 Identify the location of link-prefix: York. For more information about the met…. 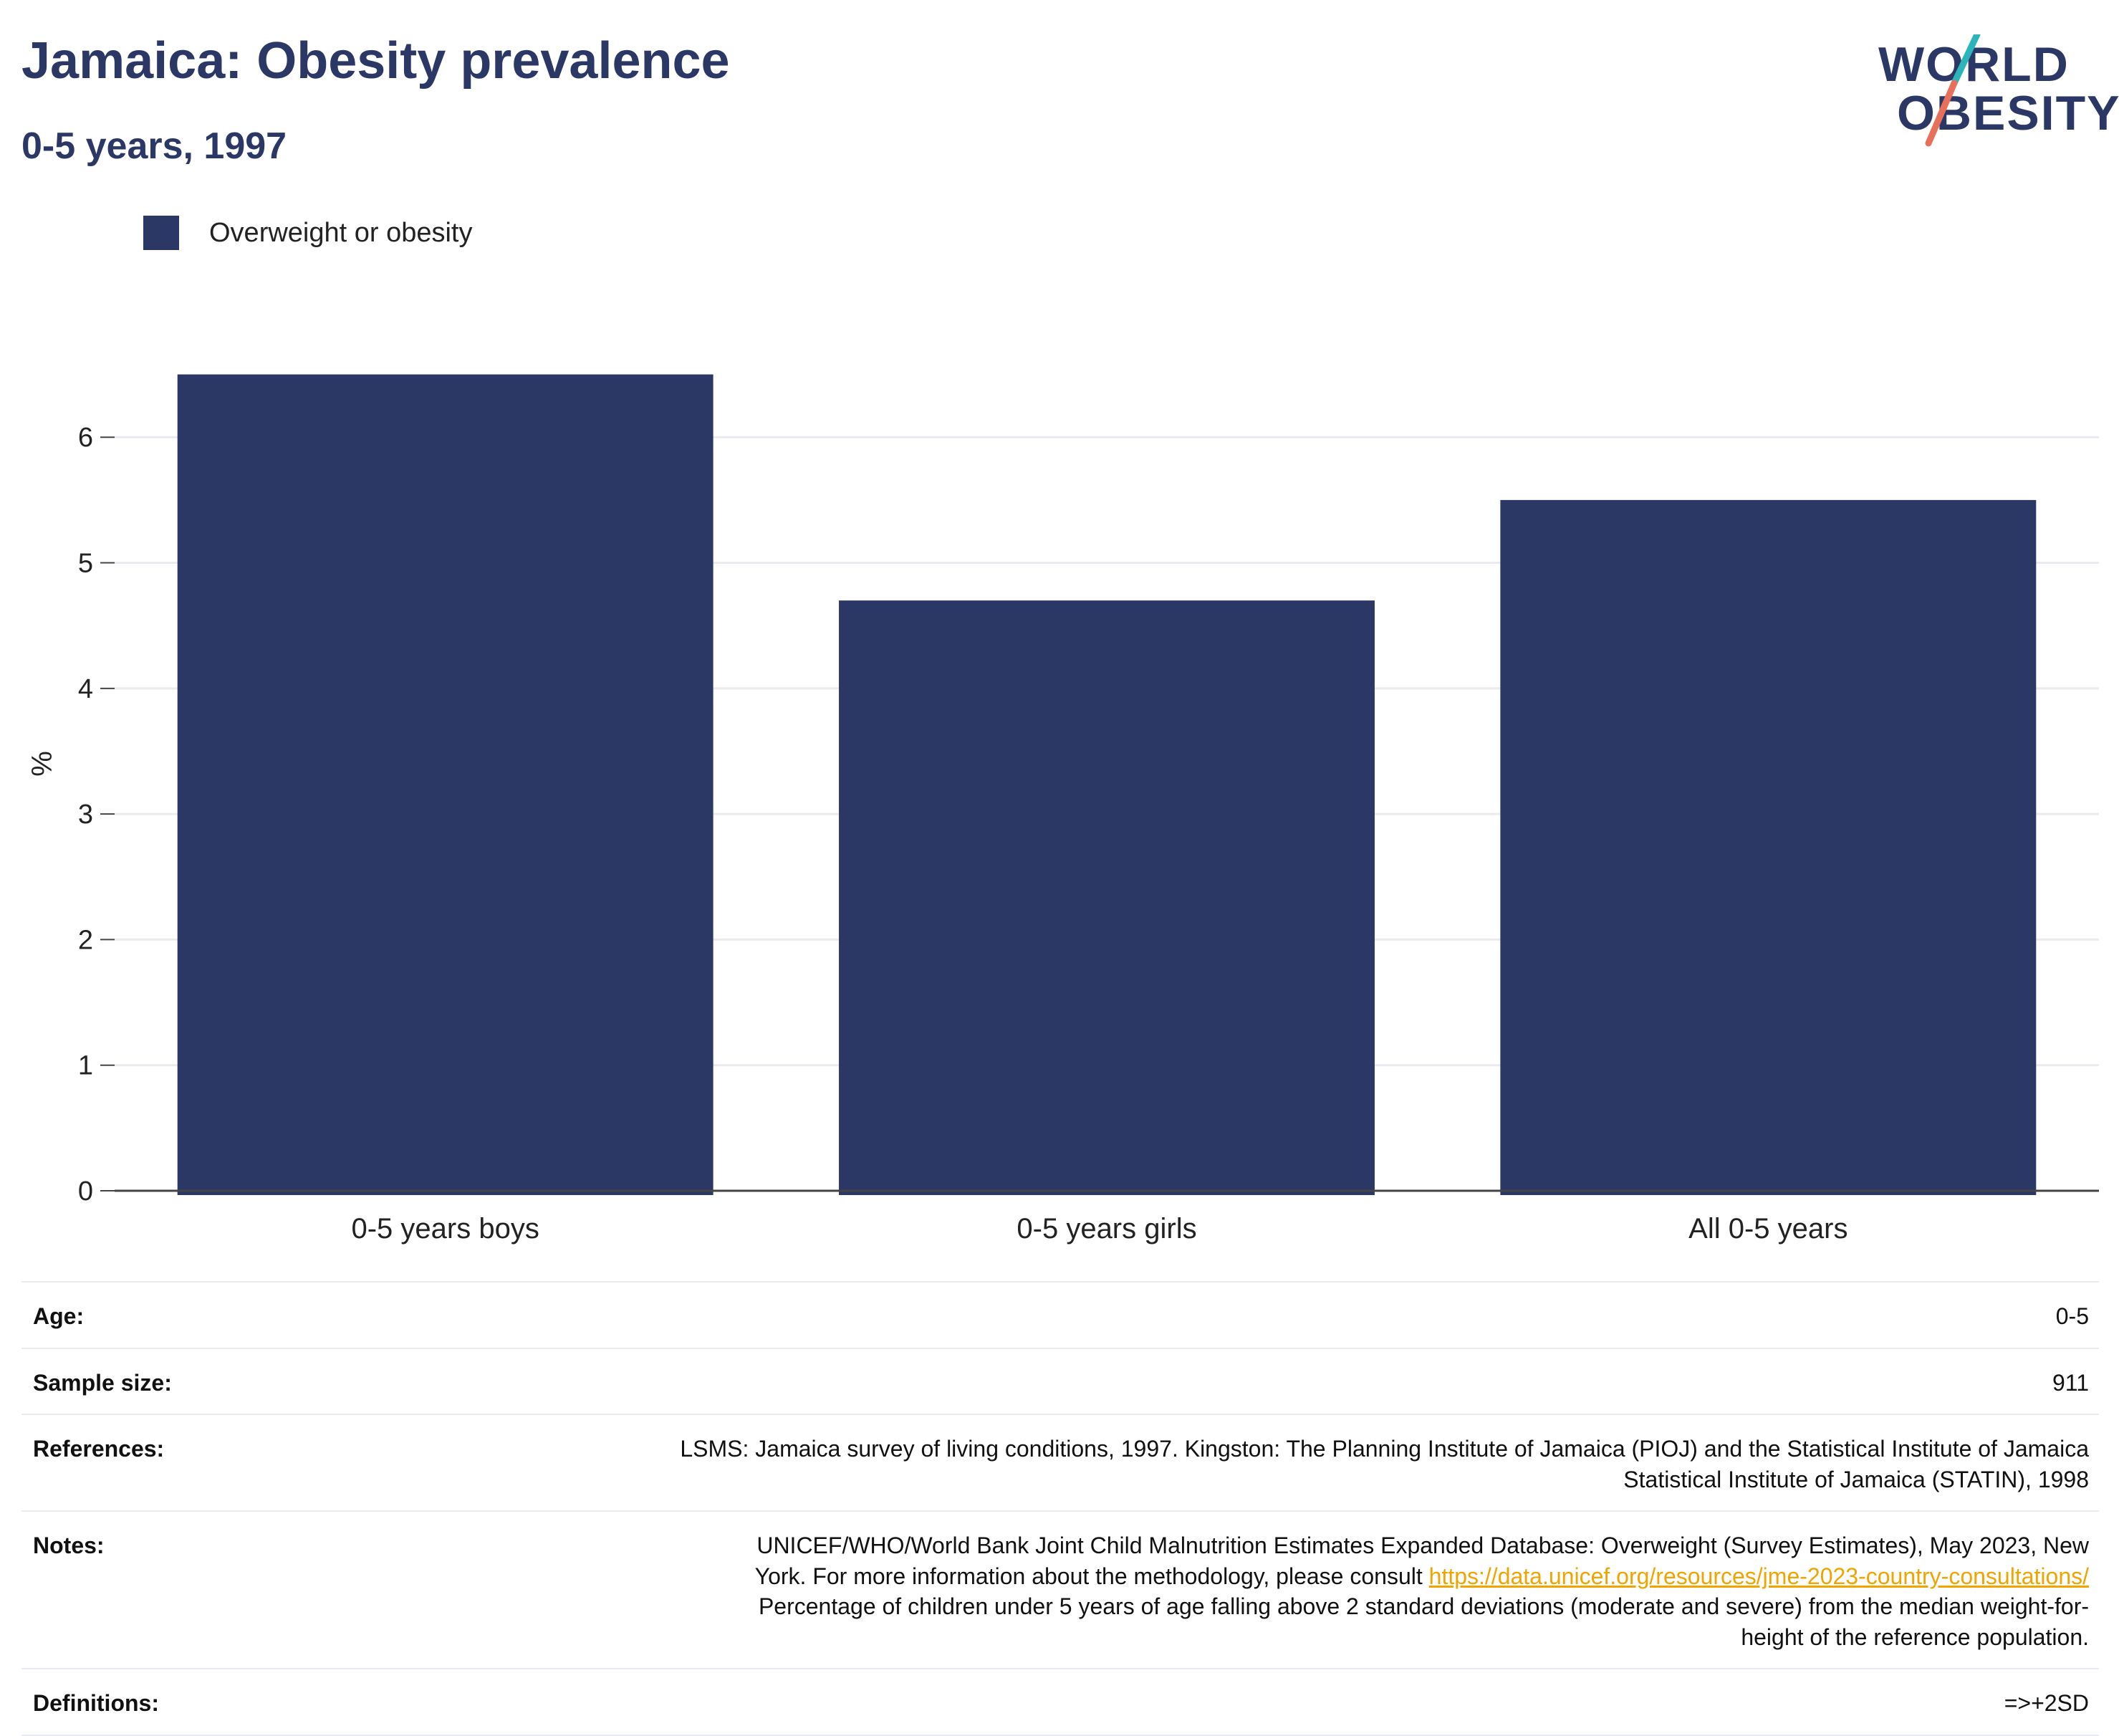
(1092, 1576).